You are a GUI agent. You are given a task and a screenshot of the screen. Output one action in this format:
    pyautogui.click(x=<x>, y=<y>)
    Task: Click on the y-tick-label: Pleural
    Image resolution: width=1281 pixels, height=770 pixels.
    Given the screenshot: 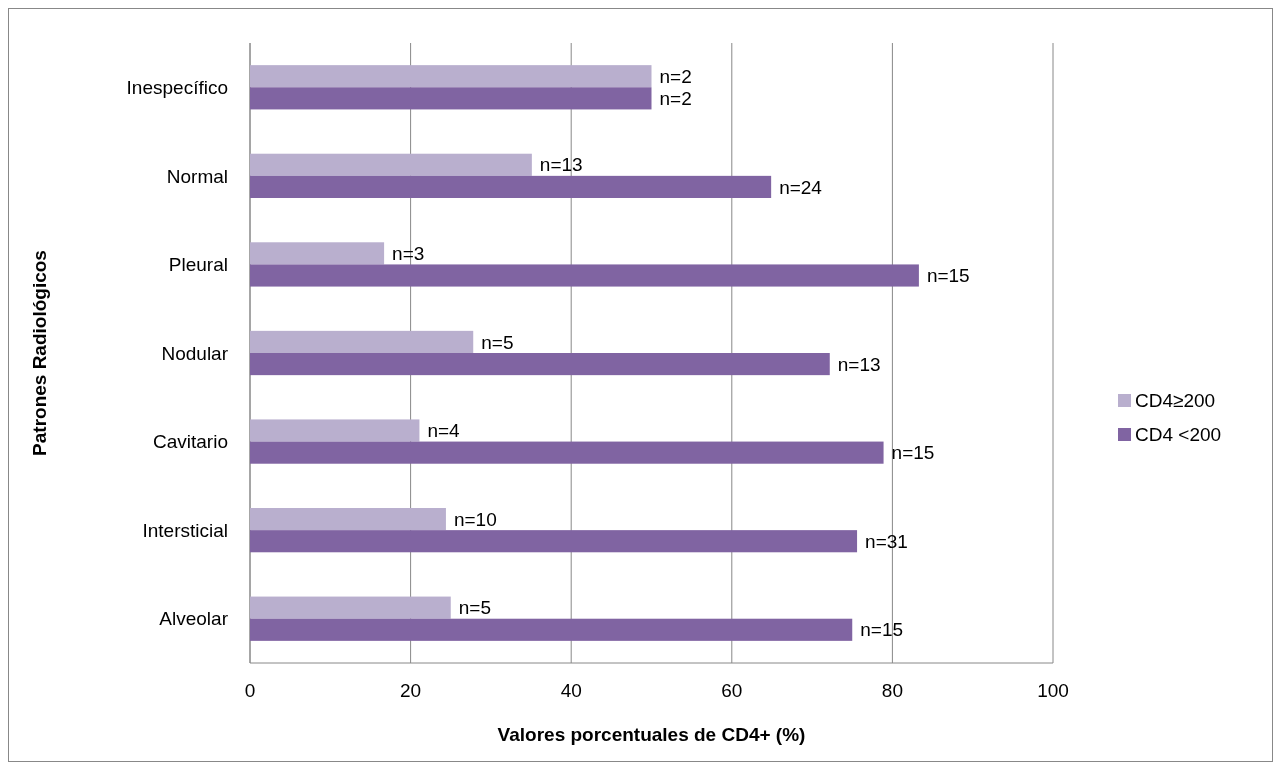 What is the action you would take?
    pyautogui.click(x=198, y=265)
    